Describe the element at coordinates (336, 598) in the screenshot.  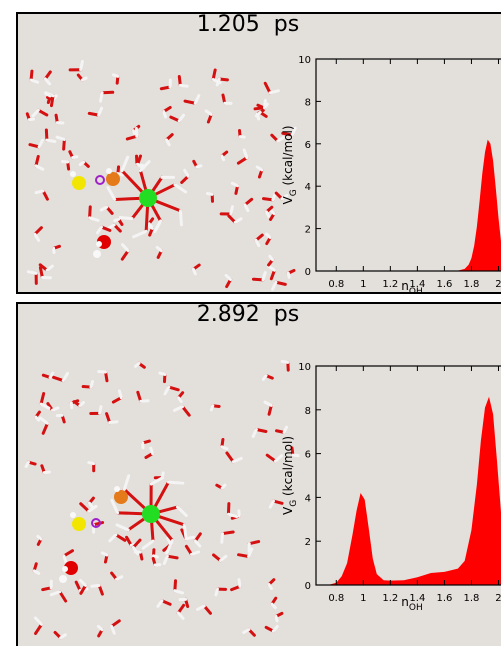
I see `x-tick-label: 0.8` at that location.